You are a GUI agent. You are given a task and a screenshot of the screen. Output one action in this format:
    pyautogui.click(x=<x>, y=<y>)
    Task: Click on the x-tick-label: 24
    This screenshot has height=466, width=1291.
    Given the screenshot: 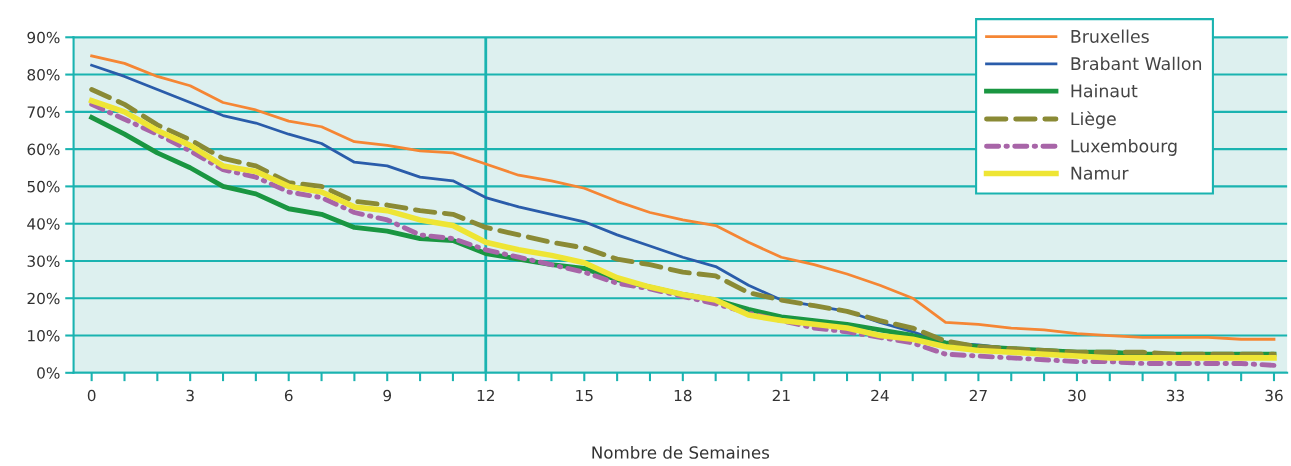 What is the action you would take?
    pyautogui.click(x=880, y=395)
    